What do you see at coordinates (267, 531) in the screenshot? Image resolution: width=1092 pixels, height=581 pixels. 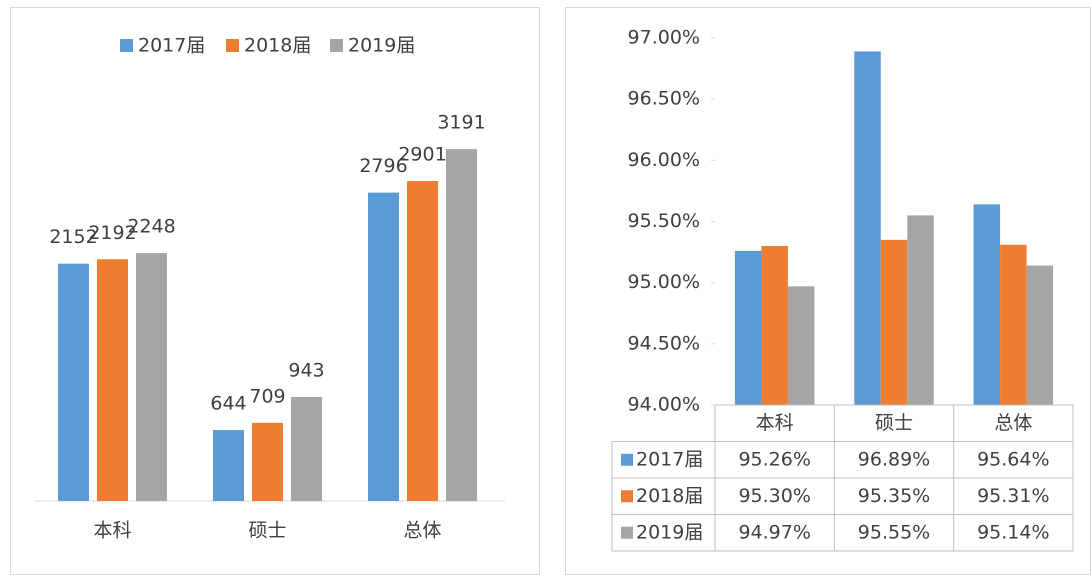 I see `x-tick-label: 硕士` at bounding box center [267, 531].